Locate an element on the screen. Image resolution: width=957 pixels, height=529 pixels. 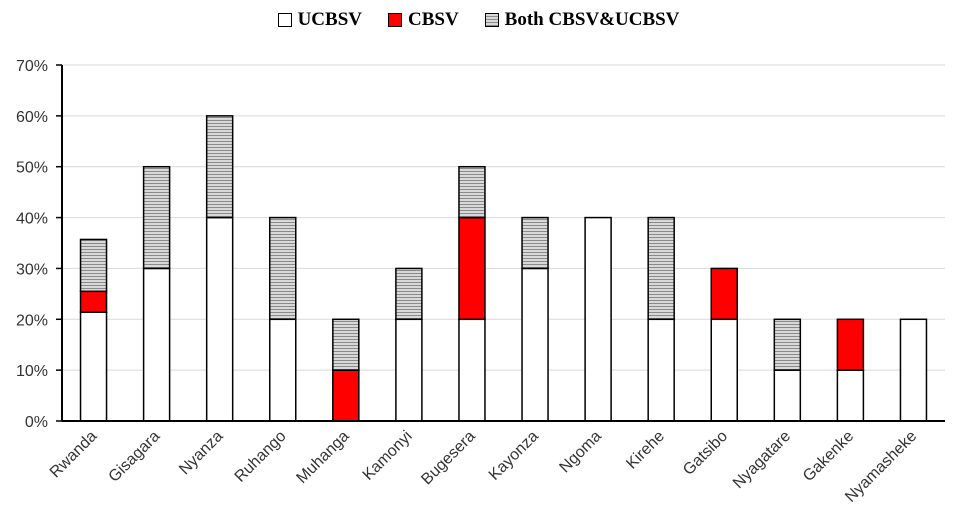
legend-label-both: Both CBSV&UCBSV is located at coordinates (592, 19).